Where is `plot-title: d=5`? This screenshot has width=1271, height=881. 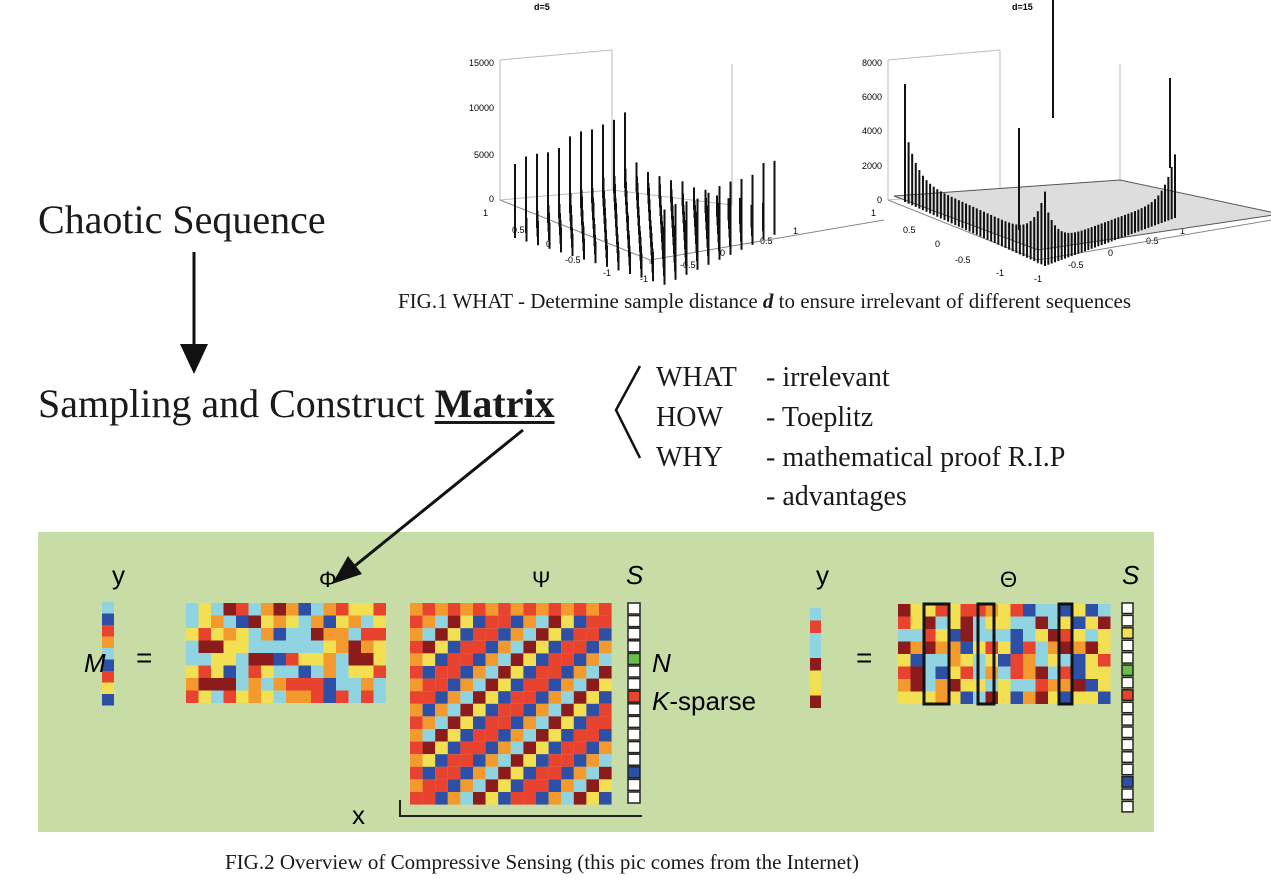
plot-title: d=5 is located at coordinates (542, 7).